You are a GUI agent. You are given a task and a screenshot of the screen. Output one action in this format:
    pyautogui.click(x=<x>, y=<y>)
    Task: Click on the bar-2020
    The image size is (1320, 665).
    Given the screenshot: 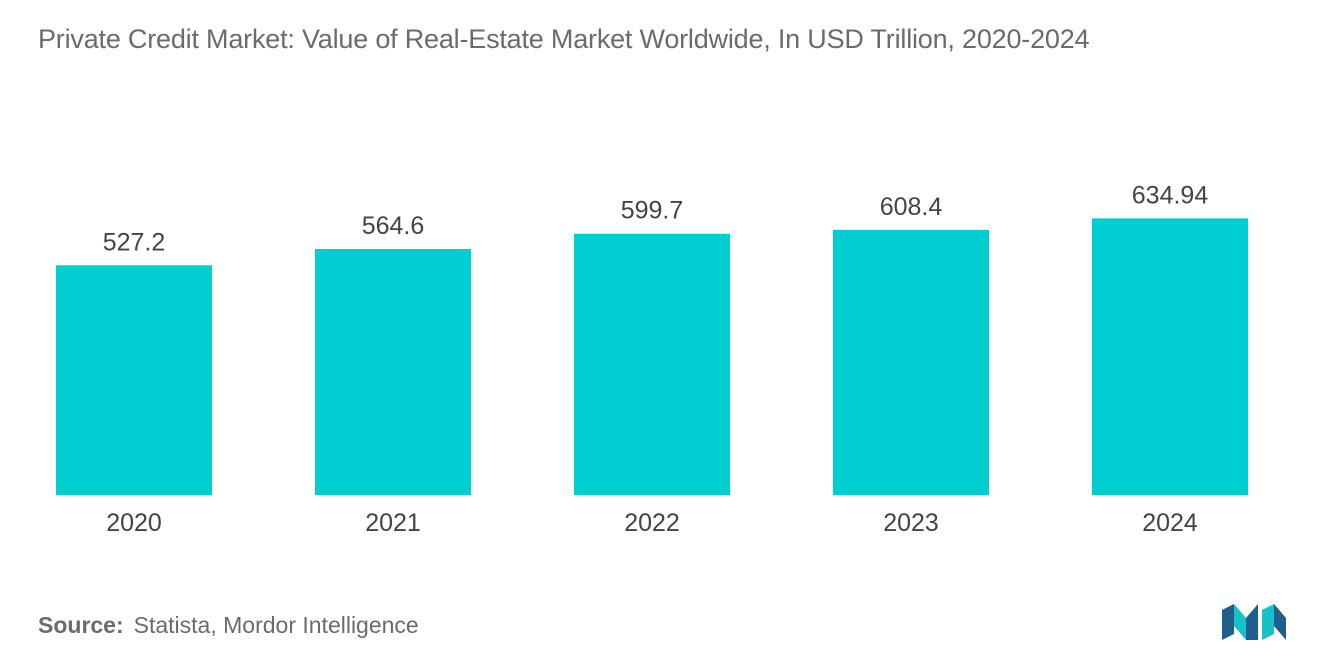 What is the action you would take?
    pyautogui.click(x=134, y=380)
    